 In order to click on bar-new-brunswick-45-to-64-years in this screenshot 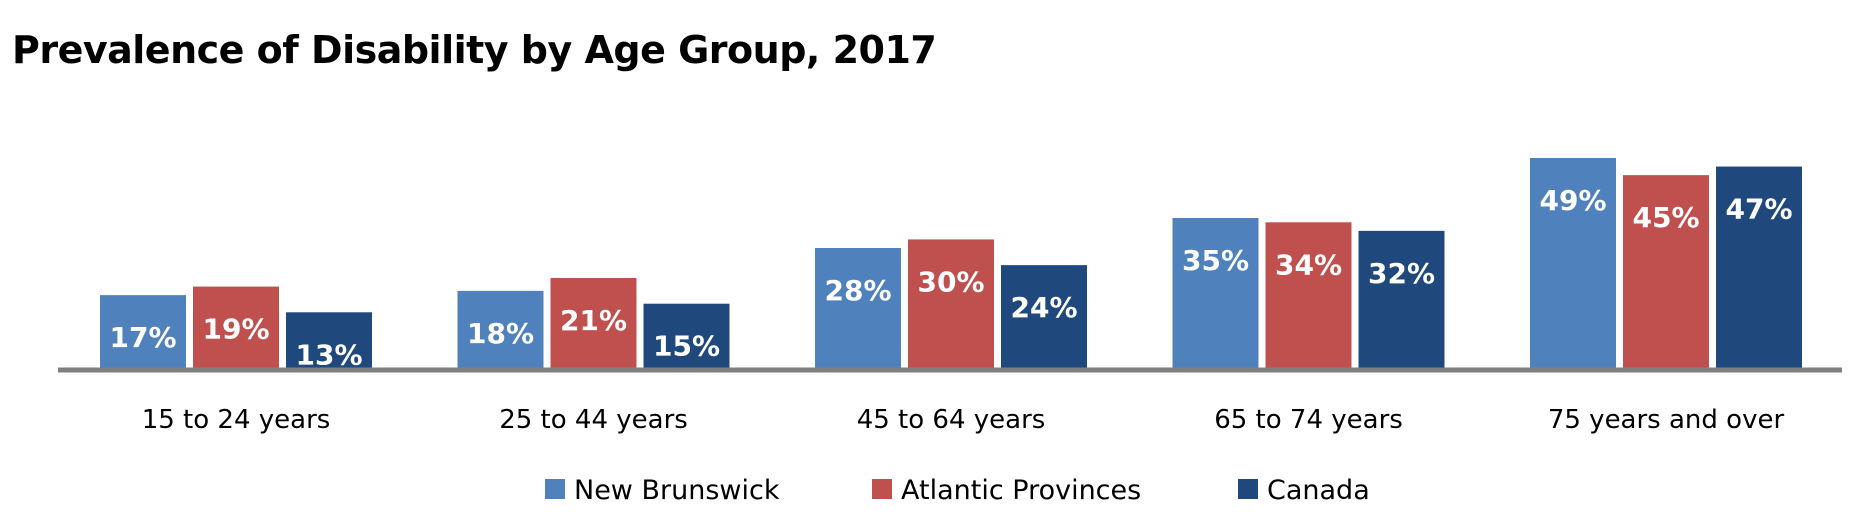, I will do `click(858, 308)`.